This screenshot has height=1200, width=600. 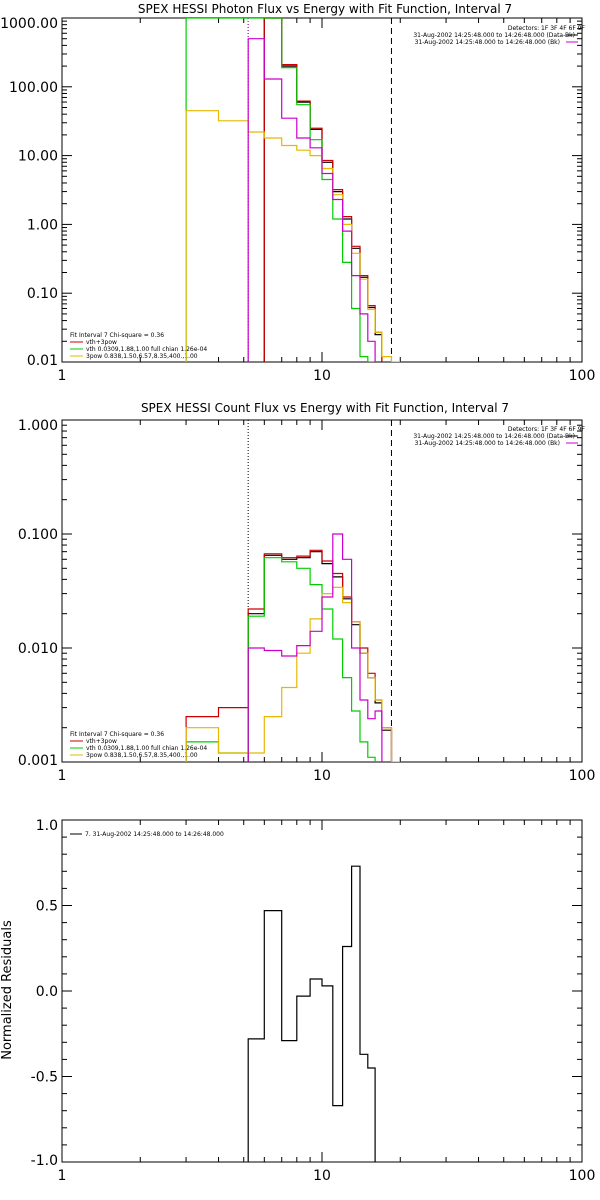 What do you see at coordinates (29, 24) in the screenshot?
I see `y-tick-label: 1000.00` at bounding box center [29, 24].